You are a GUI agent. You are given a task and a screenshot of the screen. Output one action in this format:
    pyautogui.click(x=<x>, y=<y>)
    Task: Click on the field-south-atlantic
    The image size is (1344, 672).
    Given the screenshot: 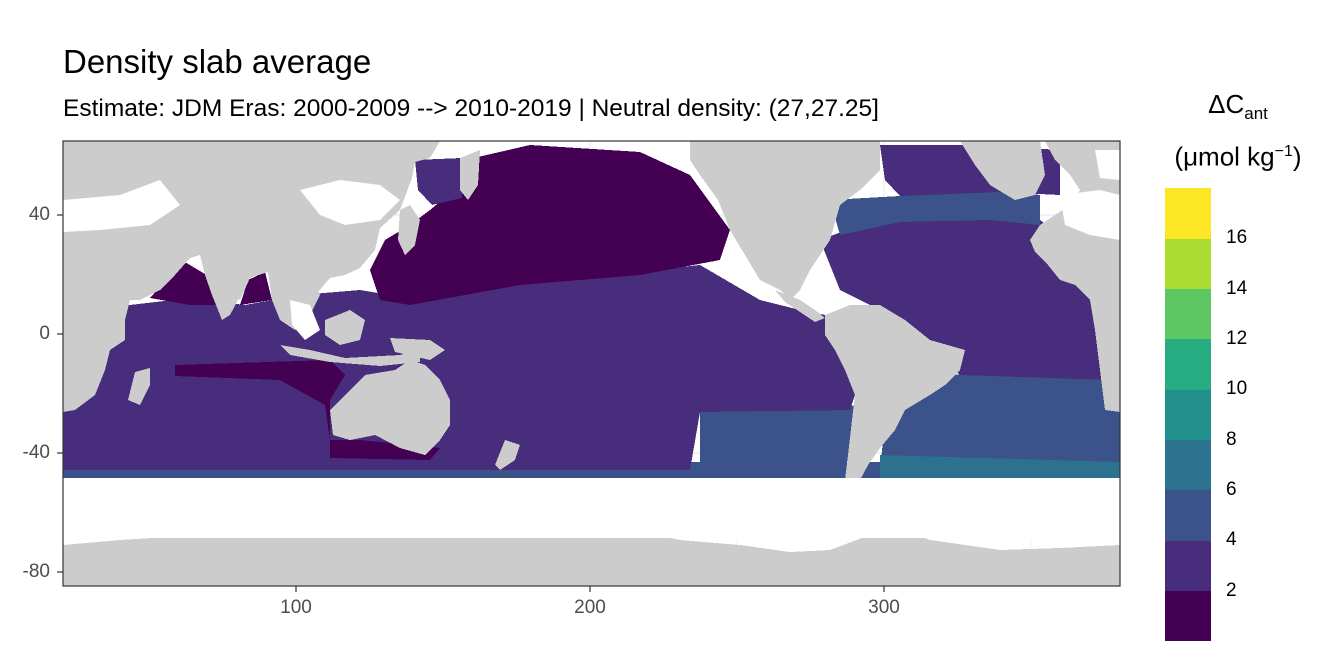 What is the action you would take?
    pyautogui.click(x=1000, y=421)
    